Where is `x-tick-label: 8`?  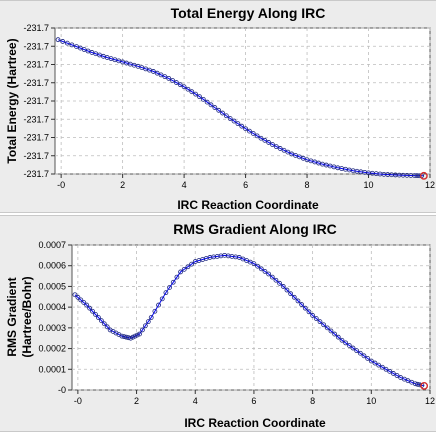 x-tick-label: 8 is located at coordinates (307, 185).